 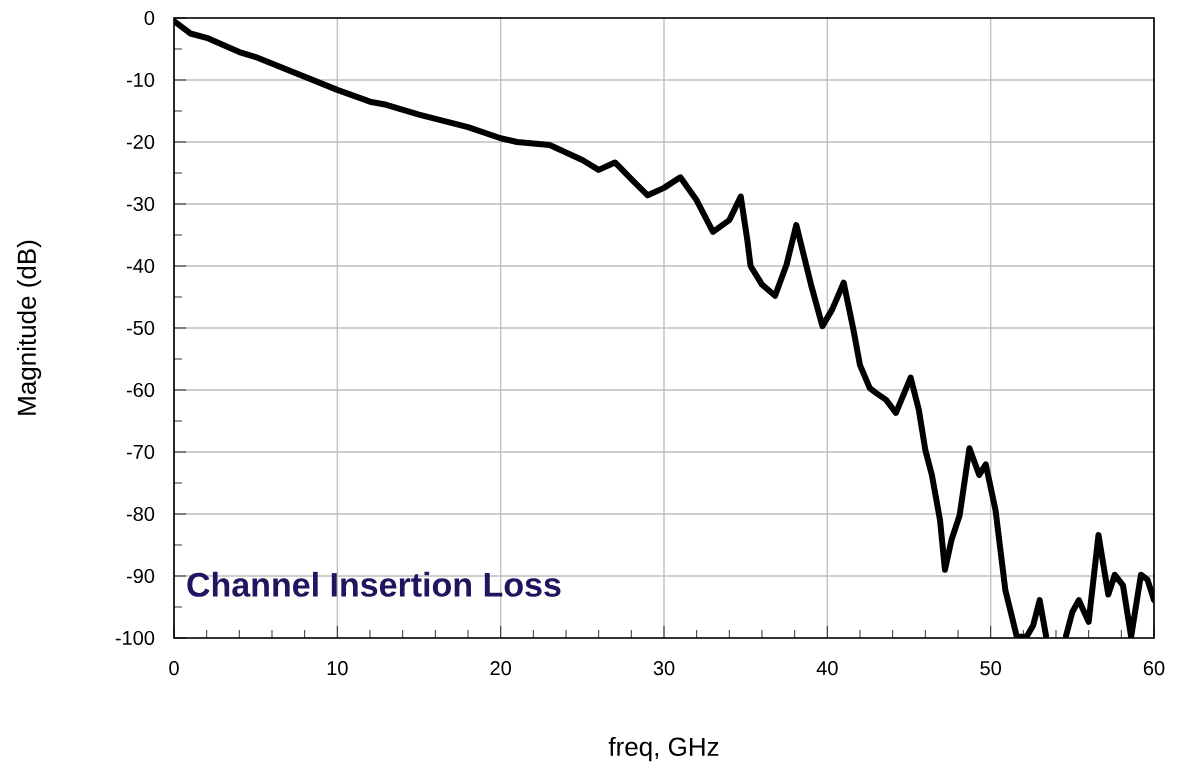 What do you see at coordinates (827, 668) in the screenshot?
I see `x-tick-label: 40` at bounding box center [827, 668].